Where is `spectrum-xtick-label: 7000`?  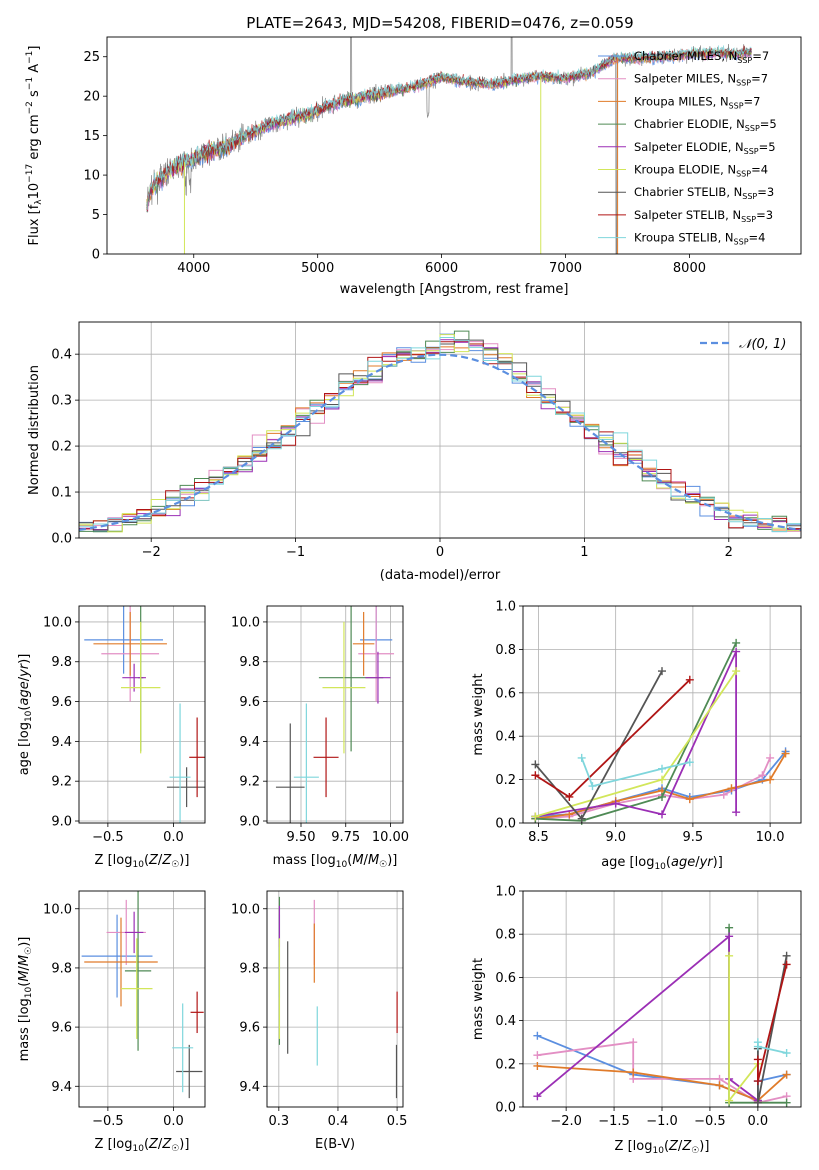
spectrum-xtick-label: 7000 is located at coordinates (565, 268).